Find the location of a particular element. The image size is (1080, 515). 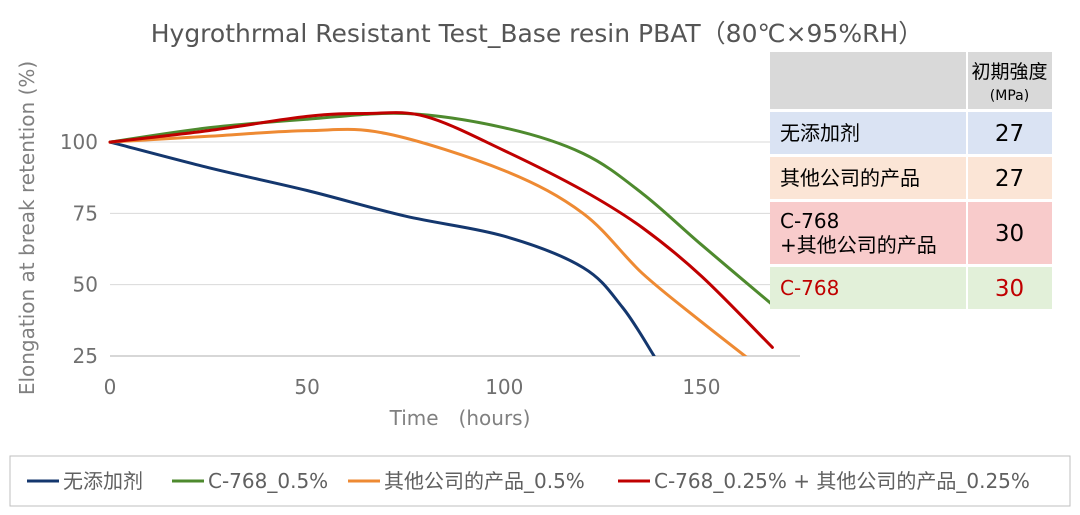

x-tick-label: 150 is located at coordinates (701, 387).